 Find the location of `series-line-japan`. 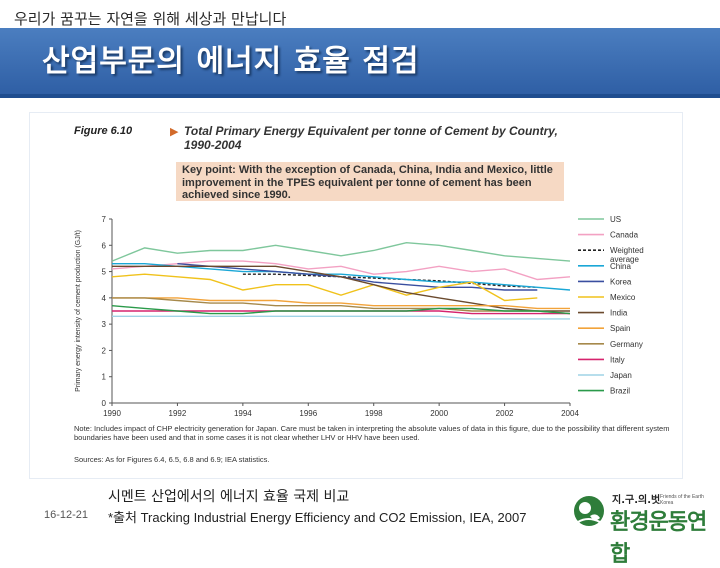

series-line-japan is located at coordinates (341, 317).